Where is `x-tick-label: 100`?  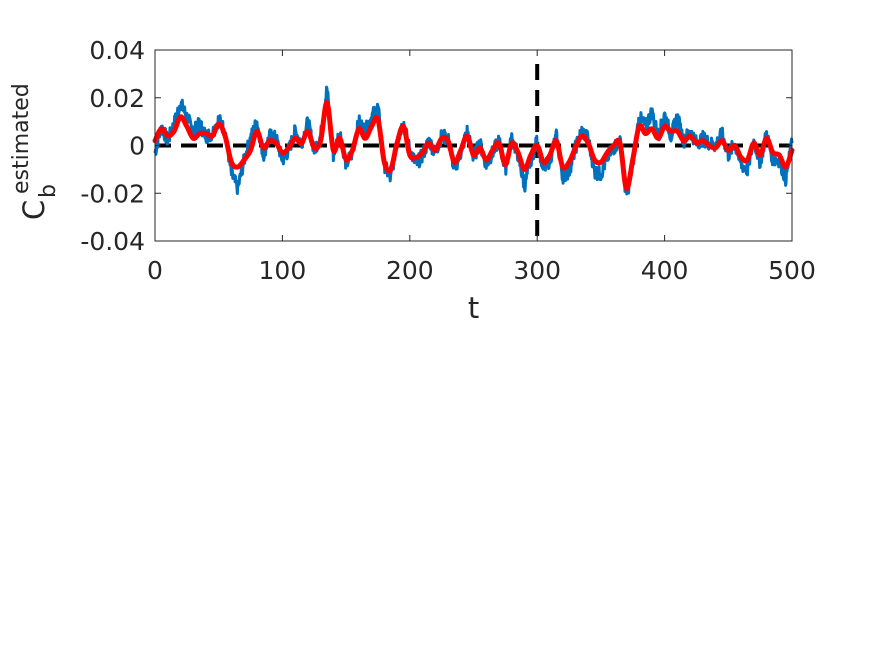
x-tick-label: 100 is located at coordinates (283, 270).